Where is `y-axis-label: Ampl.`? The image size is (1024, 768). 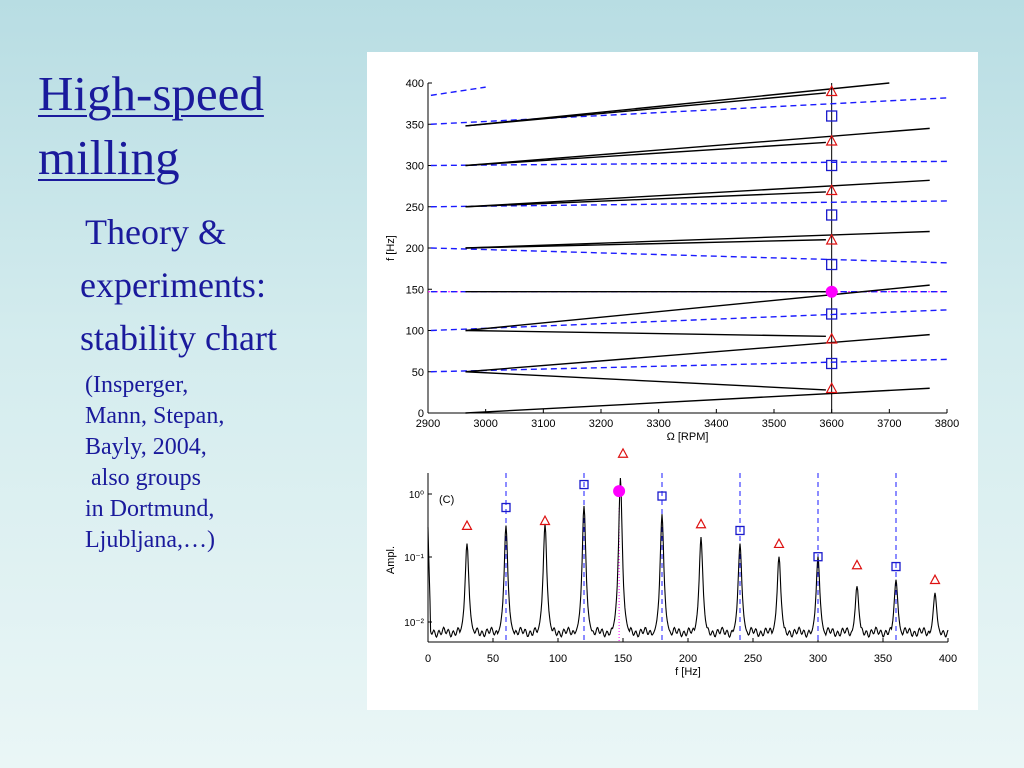 y-axis-label: Ampl. is located at coordinates (391, 560).